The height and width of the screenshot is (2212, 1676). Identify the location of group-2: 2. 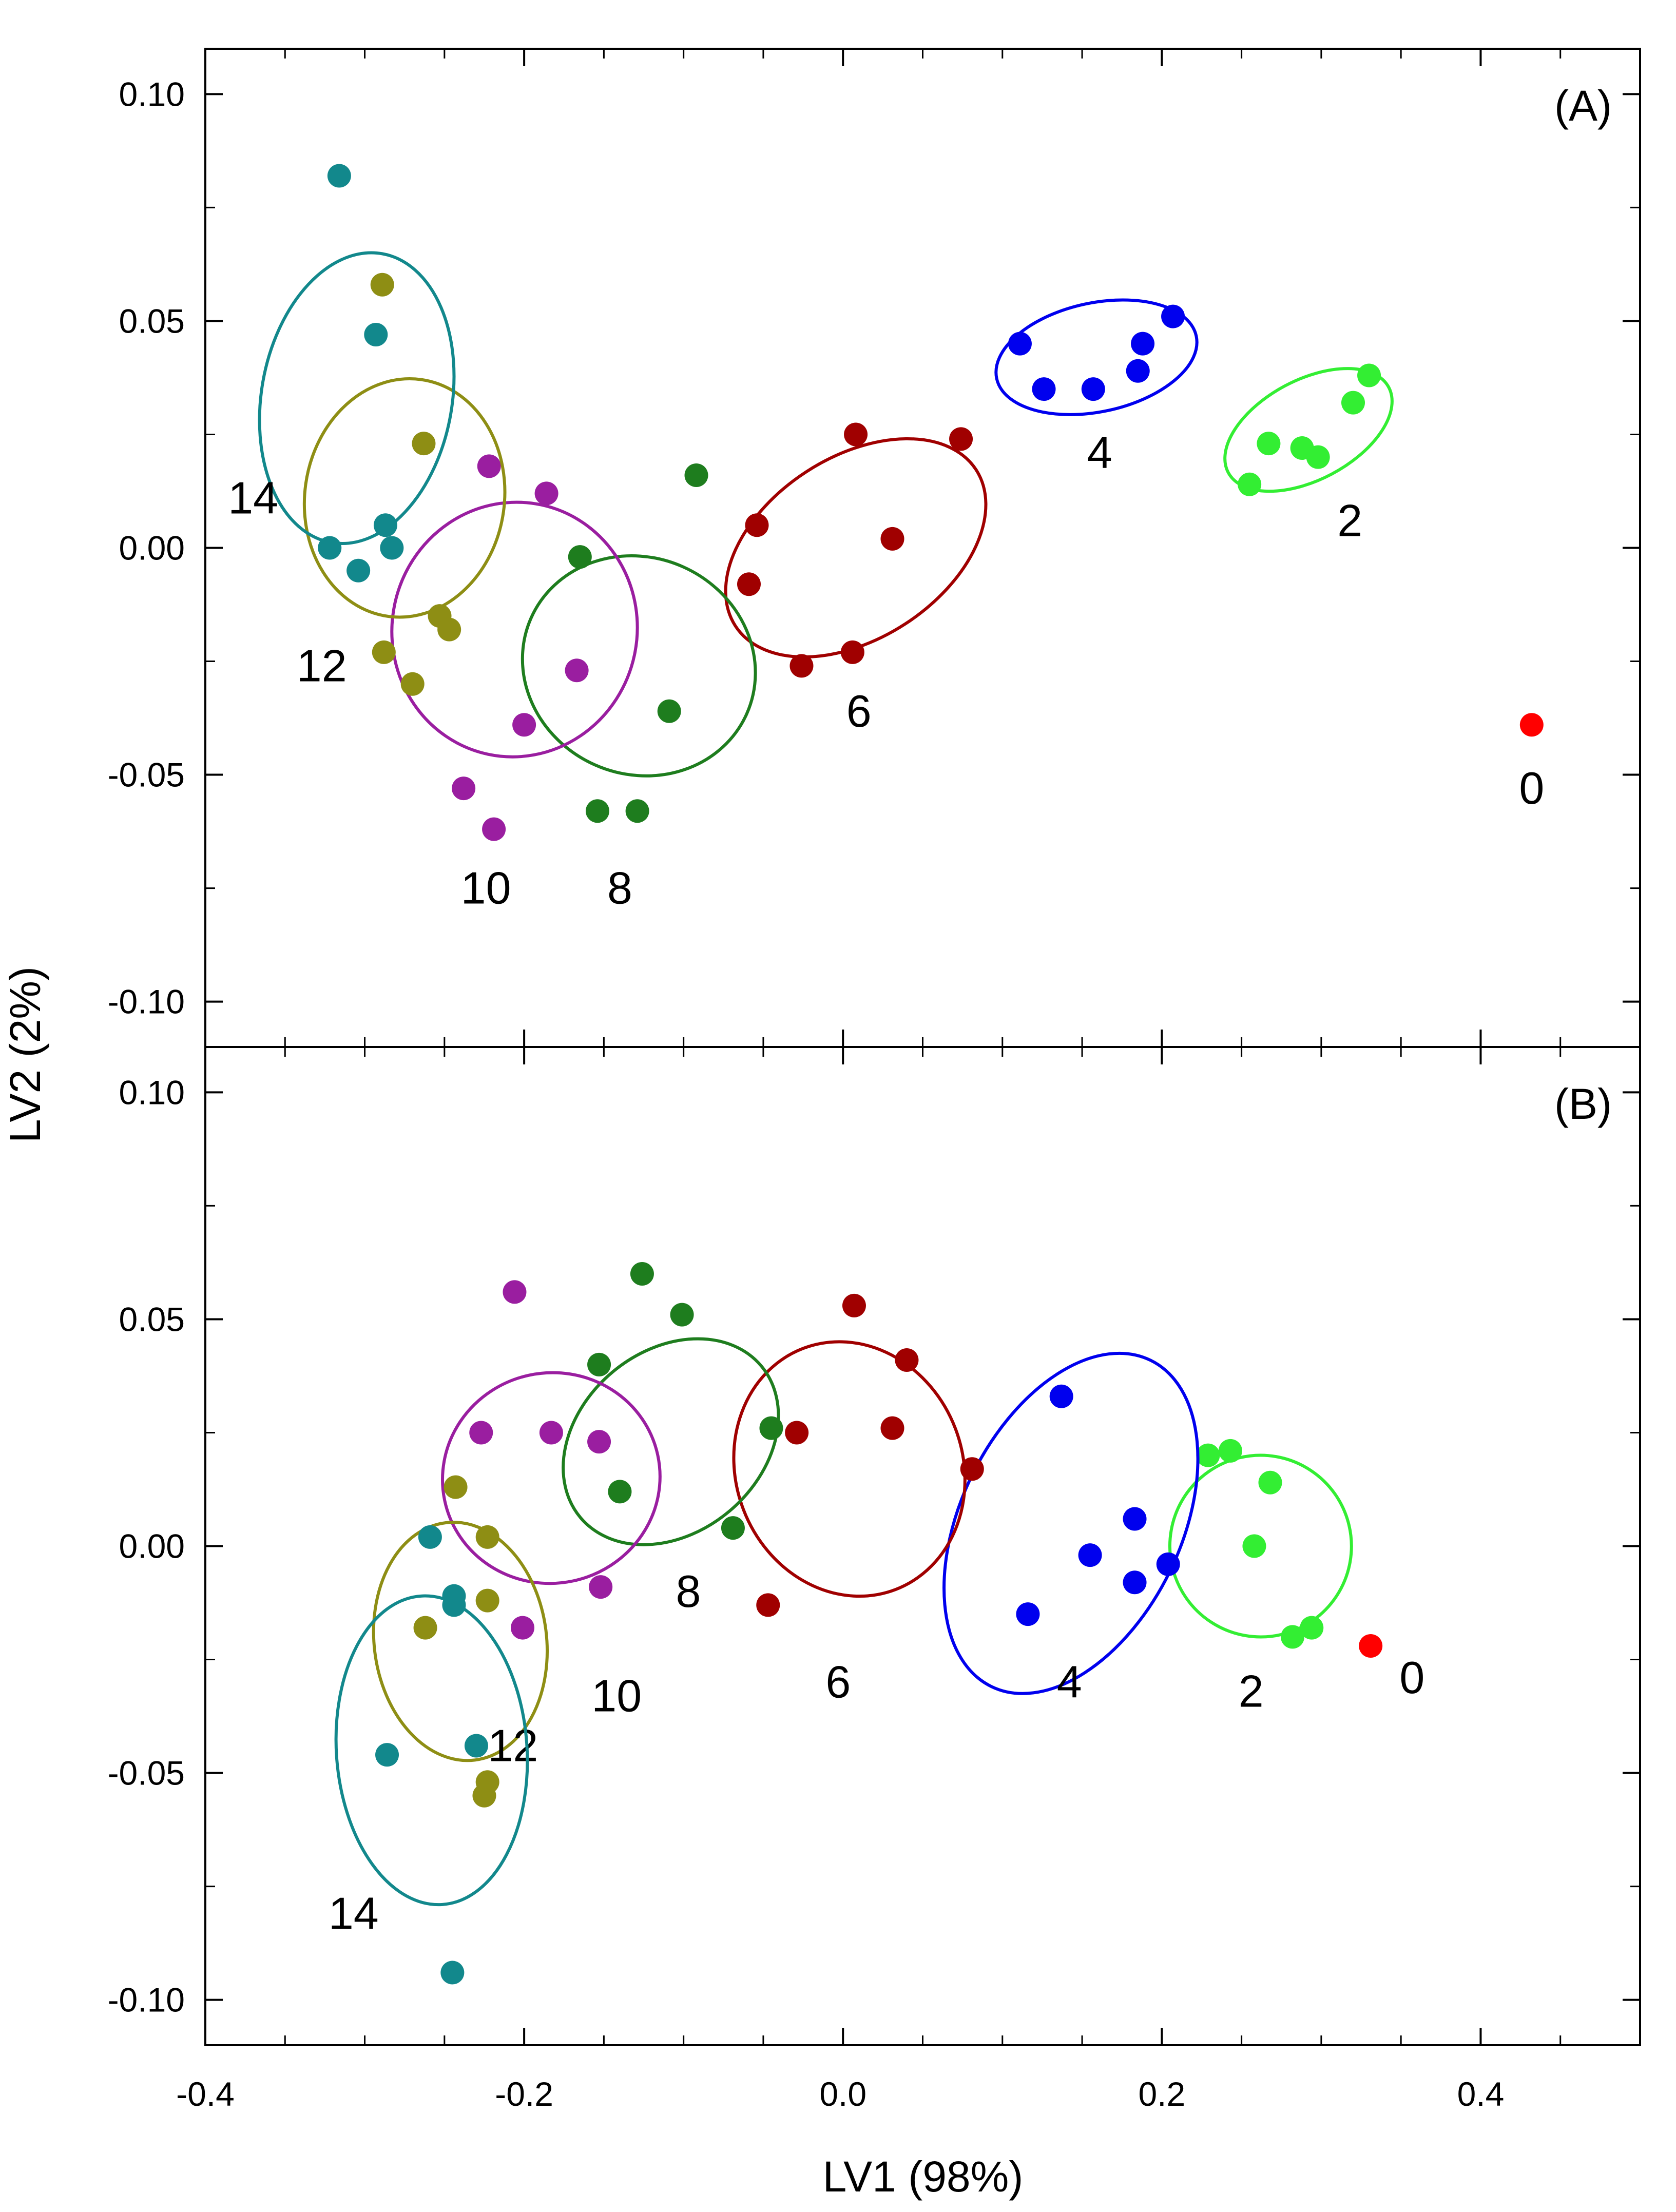
(1261, 1577).